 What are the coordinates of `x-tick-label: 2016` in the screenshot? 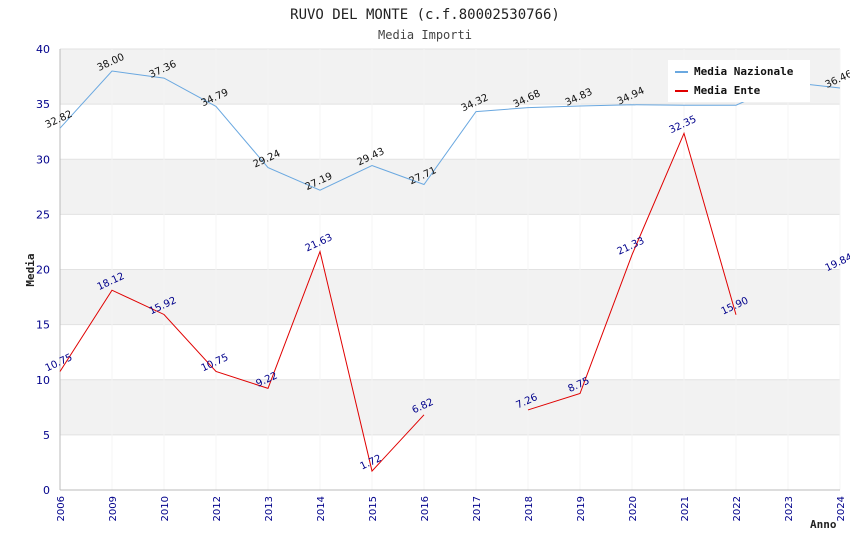 It's located at (425, 508).